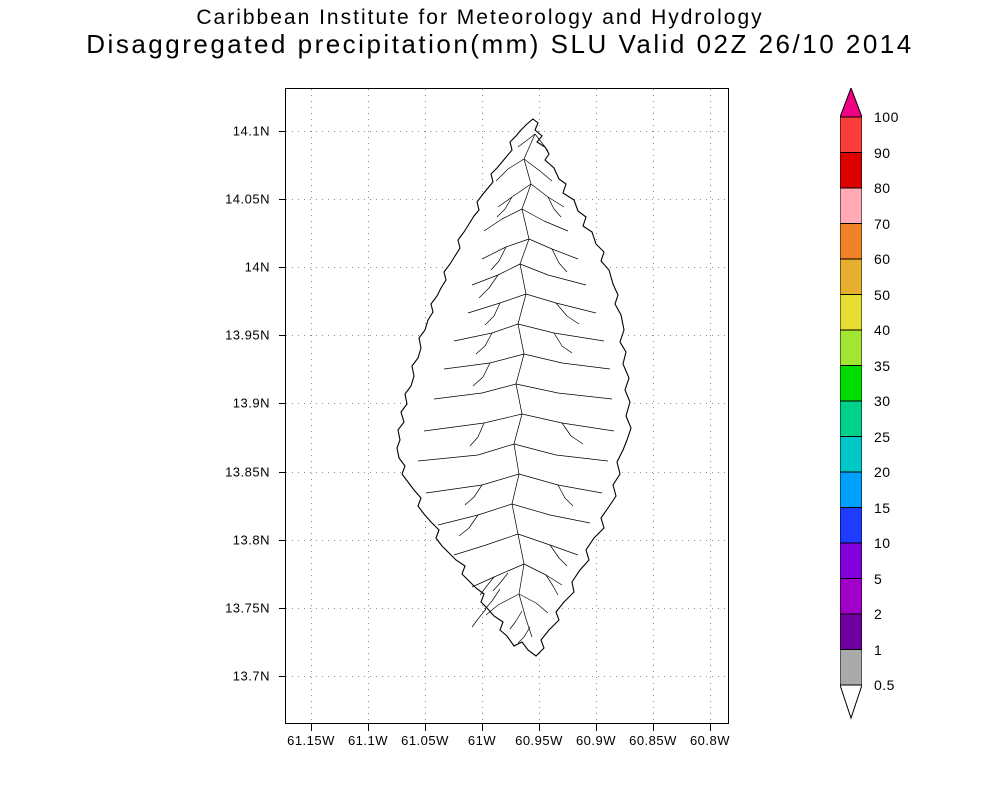  What do you see at coordinates (884, 685) in the screenshot?
I see `colorbar-label: 0.5` at bounding box center [884, 685].